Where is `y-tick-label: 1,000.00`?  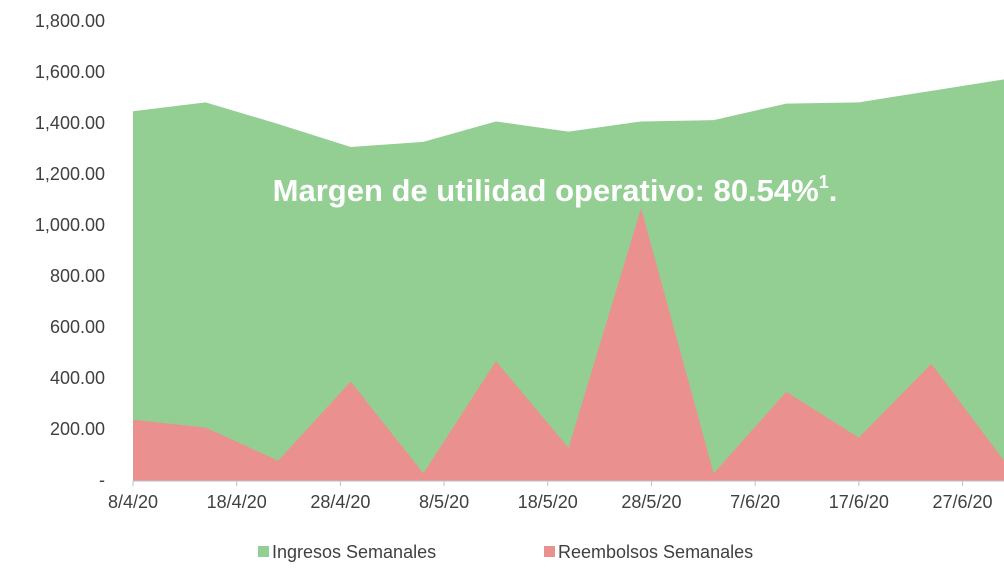 y-tick-label: 1,000.00 is located at coordinates (70, 225).